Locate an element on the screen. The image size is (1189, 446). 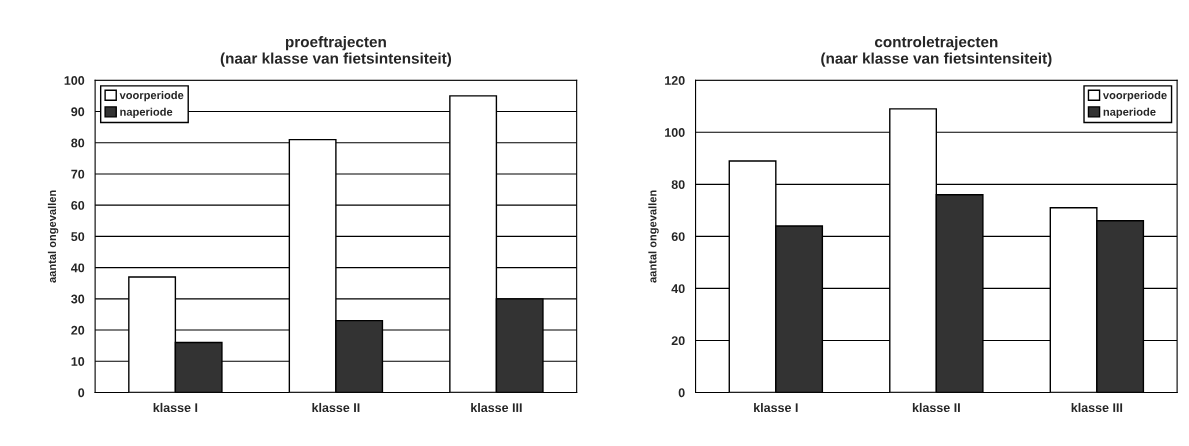
y-tick-label: 50 is located at coordinates (78, 237).